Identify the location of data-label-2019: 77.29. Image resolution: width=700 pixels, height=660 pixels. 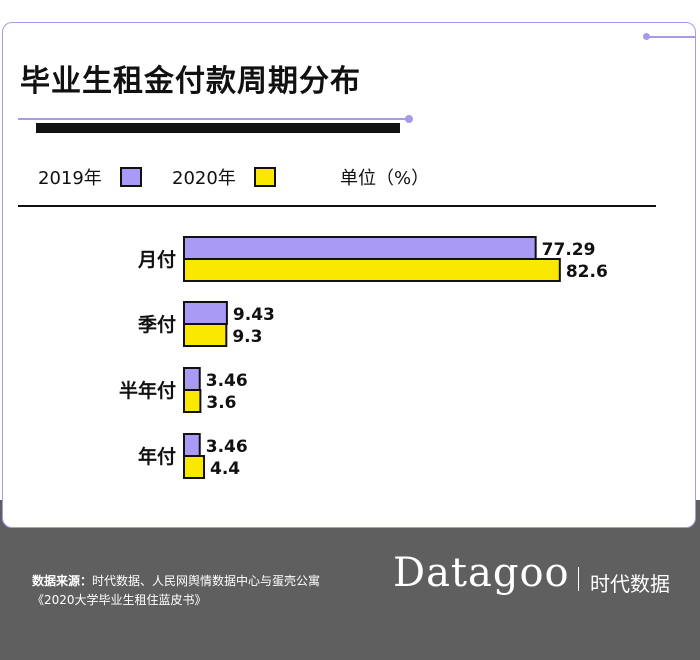
(569, 250).